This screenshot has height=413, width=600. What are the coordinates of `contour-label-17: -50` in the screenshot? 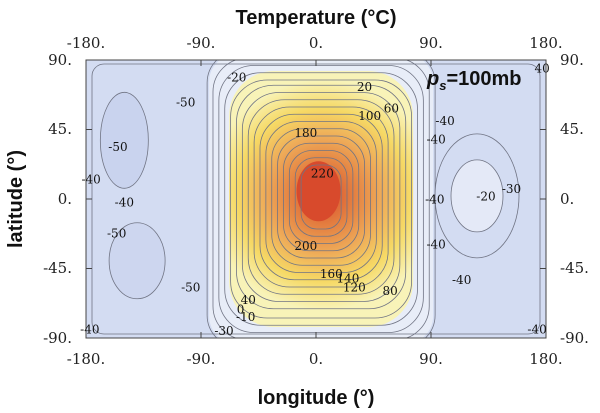 It's located at (116, 234).